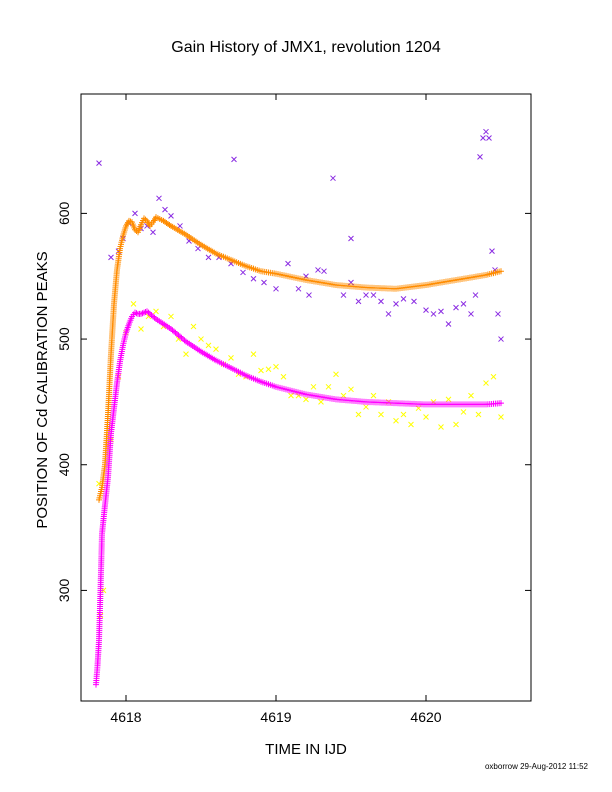 The height and width of the screenshot is (792, 612). What do you see at coordinates (306, 47) in the screenshot?
I see `chart-title: Gain History of JMX1, revolution 1204` at bounding box center [306, 47].